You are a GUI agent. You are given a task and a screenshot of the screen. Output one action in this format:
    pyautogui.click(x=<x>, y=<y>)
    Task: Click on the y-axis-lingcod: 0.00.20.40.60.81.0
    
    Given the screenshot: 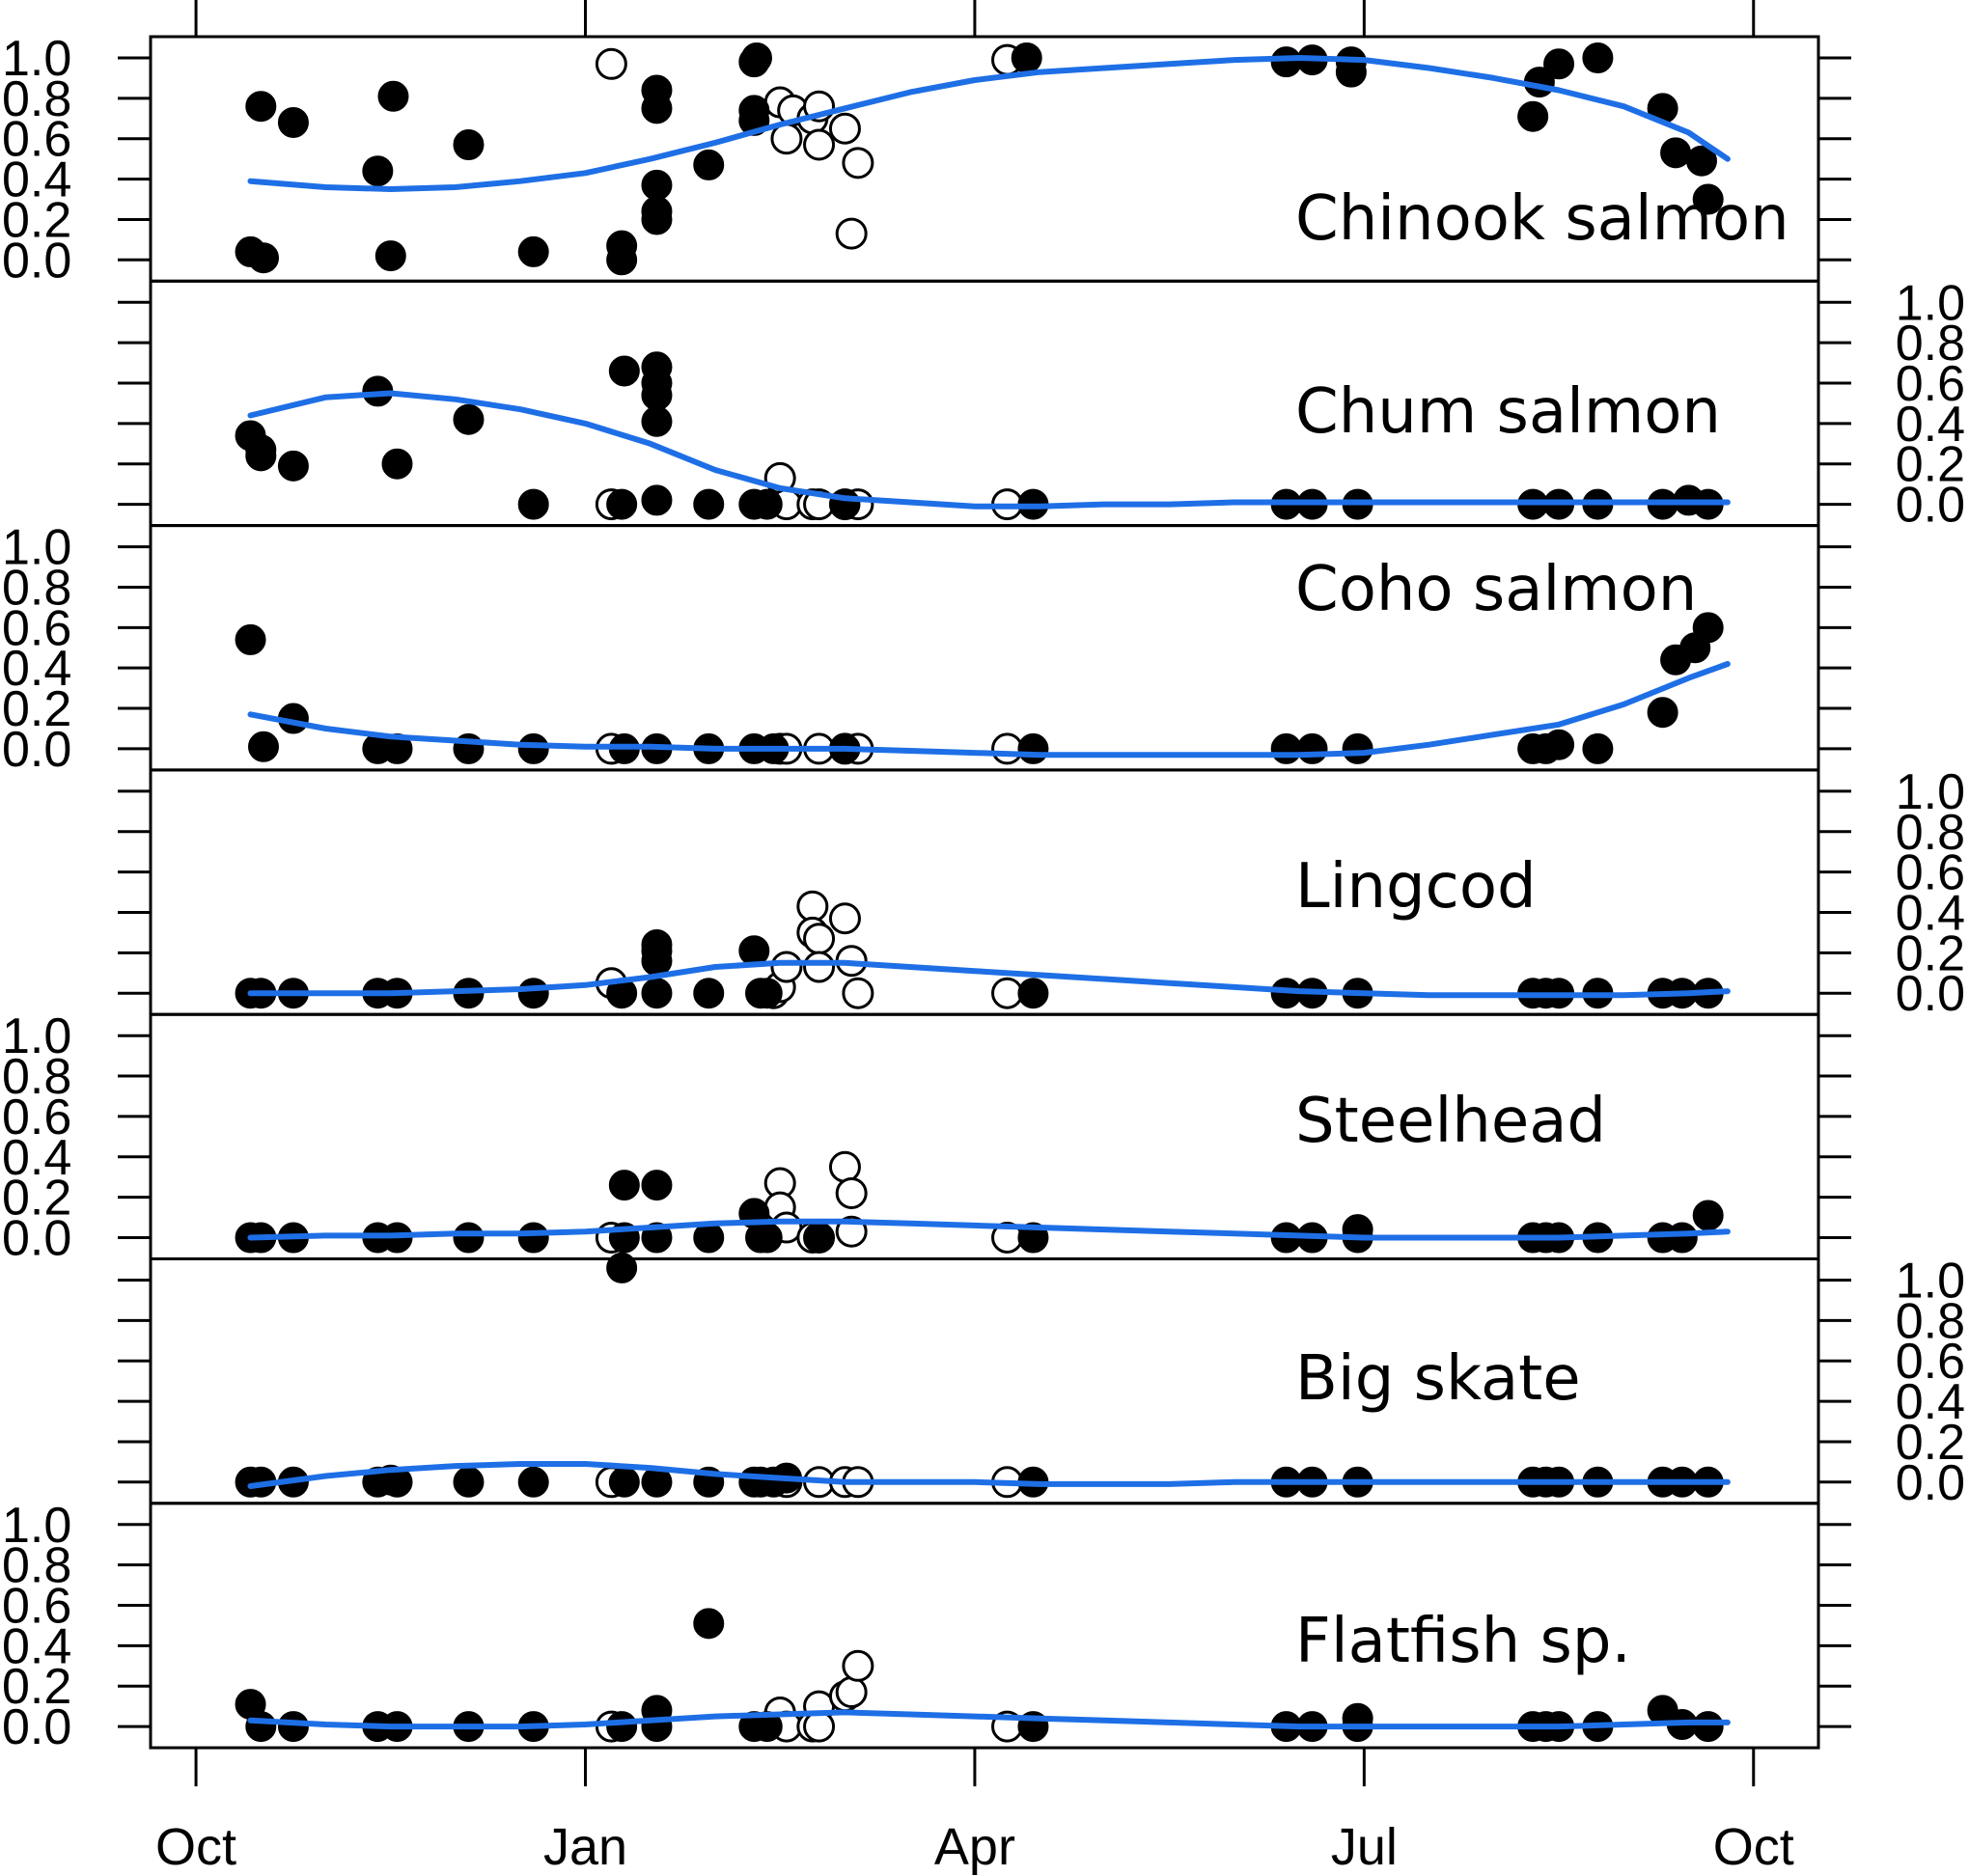 What is the action you would take?
    pyautogui.click(x=1041, y=893)
    